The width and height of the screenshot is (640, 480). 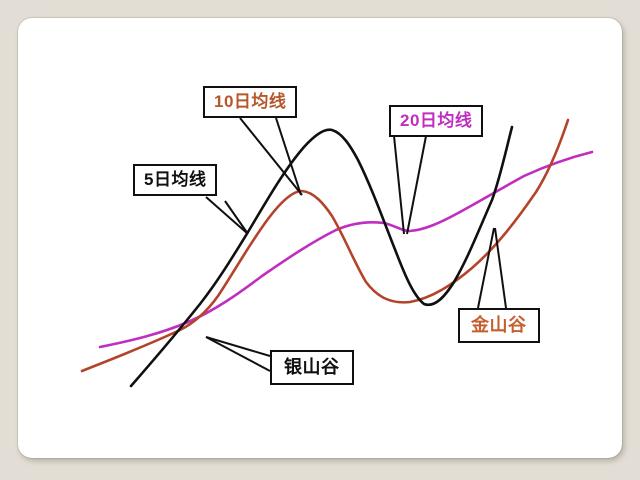 What do you see at coordinates (250, 102) in the screenshot?
I see `annotation-ma10: 10日均线` at bounding box center [250, 102].